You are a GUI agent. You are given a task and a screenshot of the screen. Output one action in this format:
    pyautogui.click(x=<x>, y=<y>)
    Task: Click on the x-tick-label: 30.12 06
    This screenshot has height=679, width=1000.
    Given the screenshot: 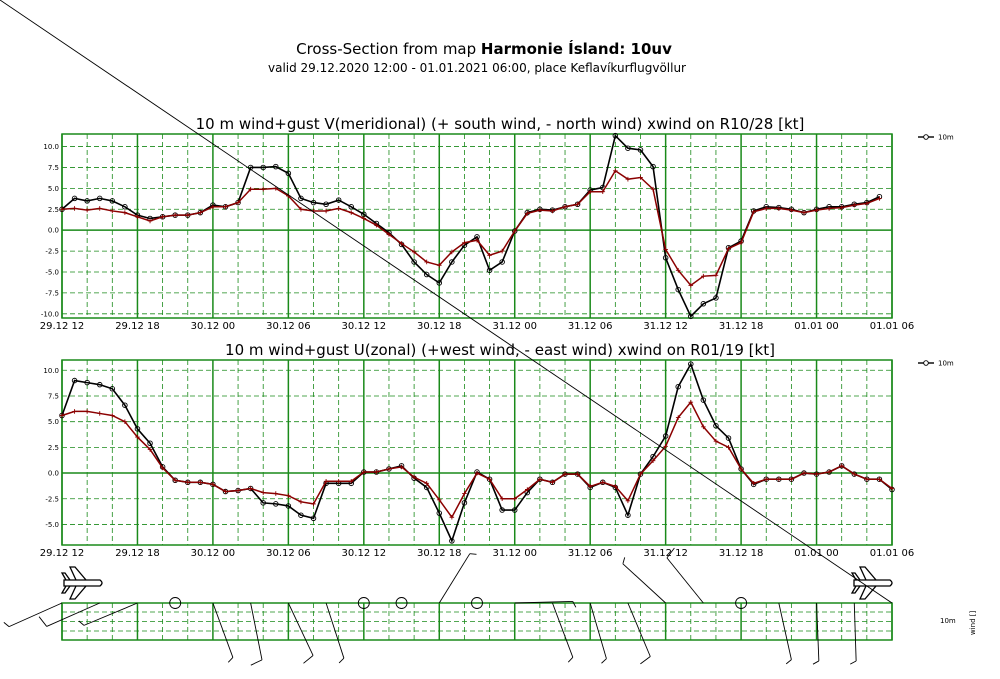 What is the action you would take?
    pyautogui.click(x=288, y=553)
    